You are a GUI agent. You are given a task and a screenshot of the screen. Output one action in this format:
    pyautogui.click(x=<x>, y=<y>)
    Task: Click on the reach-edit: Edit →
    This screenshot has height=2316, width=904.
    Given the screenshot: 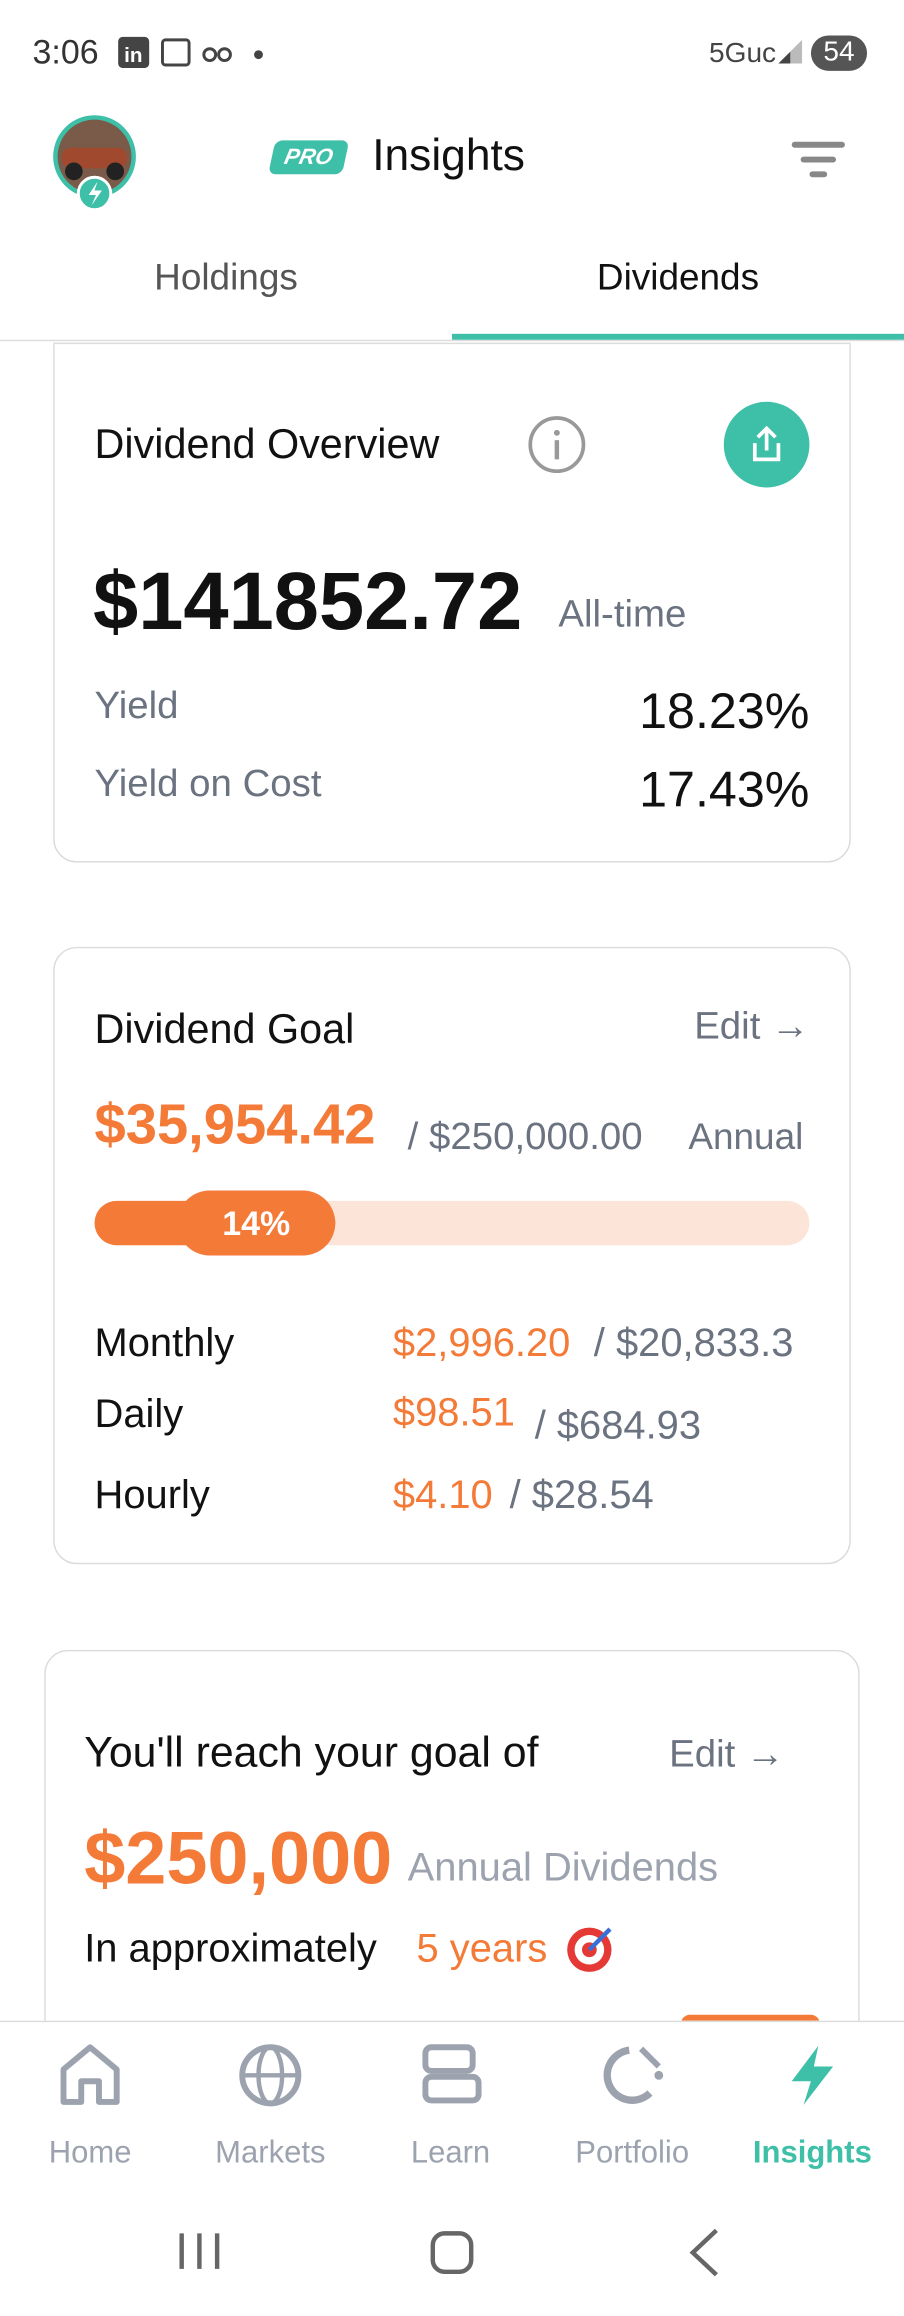 What is the action you would take?
    pyautogui.click(x=727, y=1753)
    